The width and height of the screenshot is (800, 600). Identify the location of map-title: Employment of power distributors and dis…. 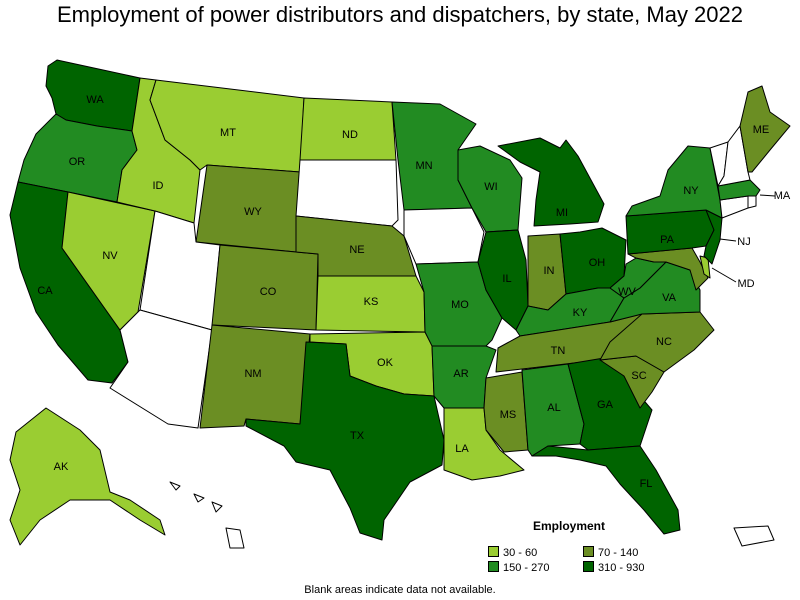
(399, 14).